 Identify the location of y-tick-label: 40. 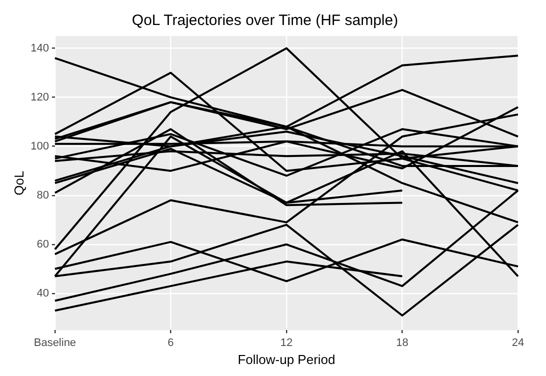
(42, 293).